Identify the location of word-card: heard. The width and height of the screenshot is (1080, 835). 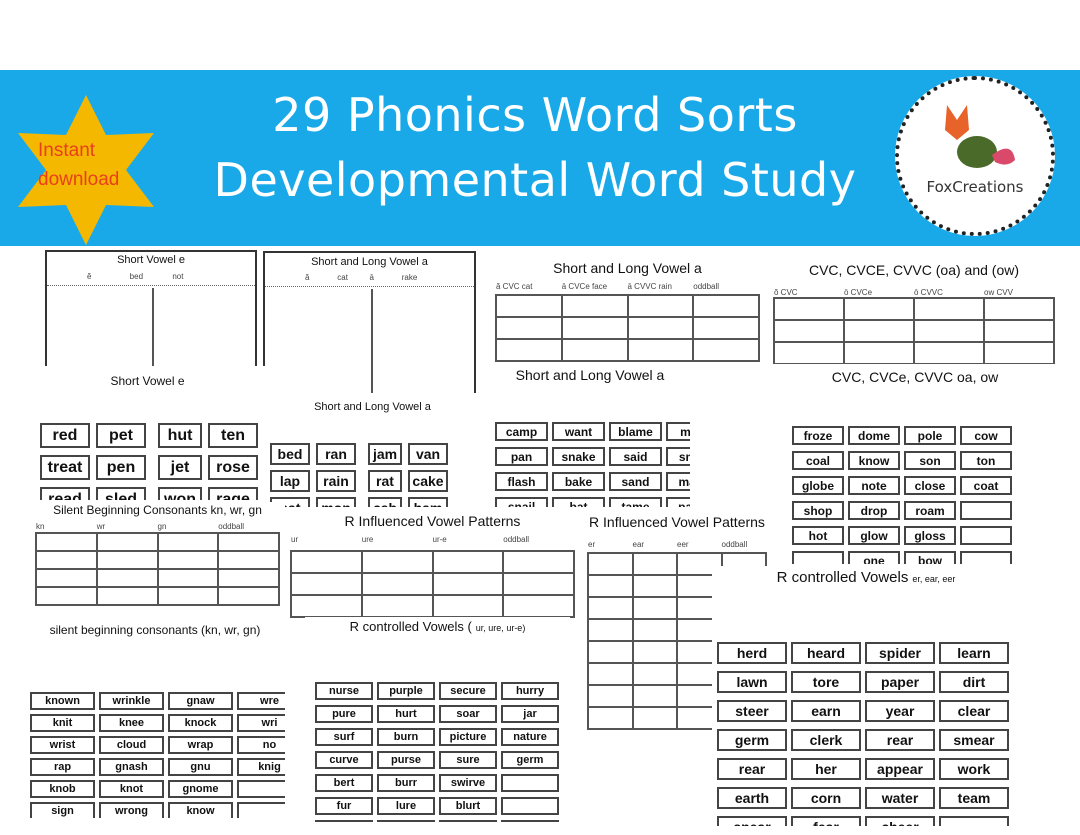
(826, 653).